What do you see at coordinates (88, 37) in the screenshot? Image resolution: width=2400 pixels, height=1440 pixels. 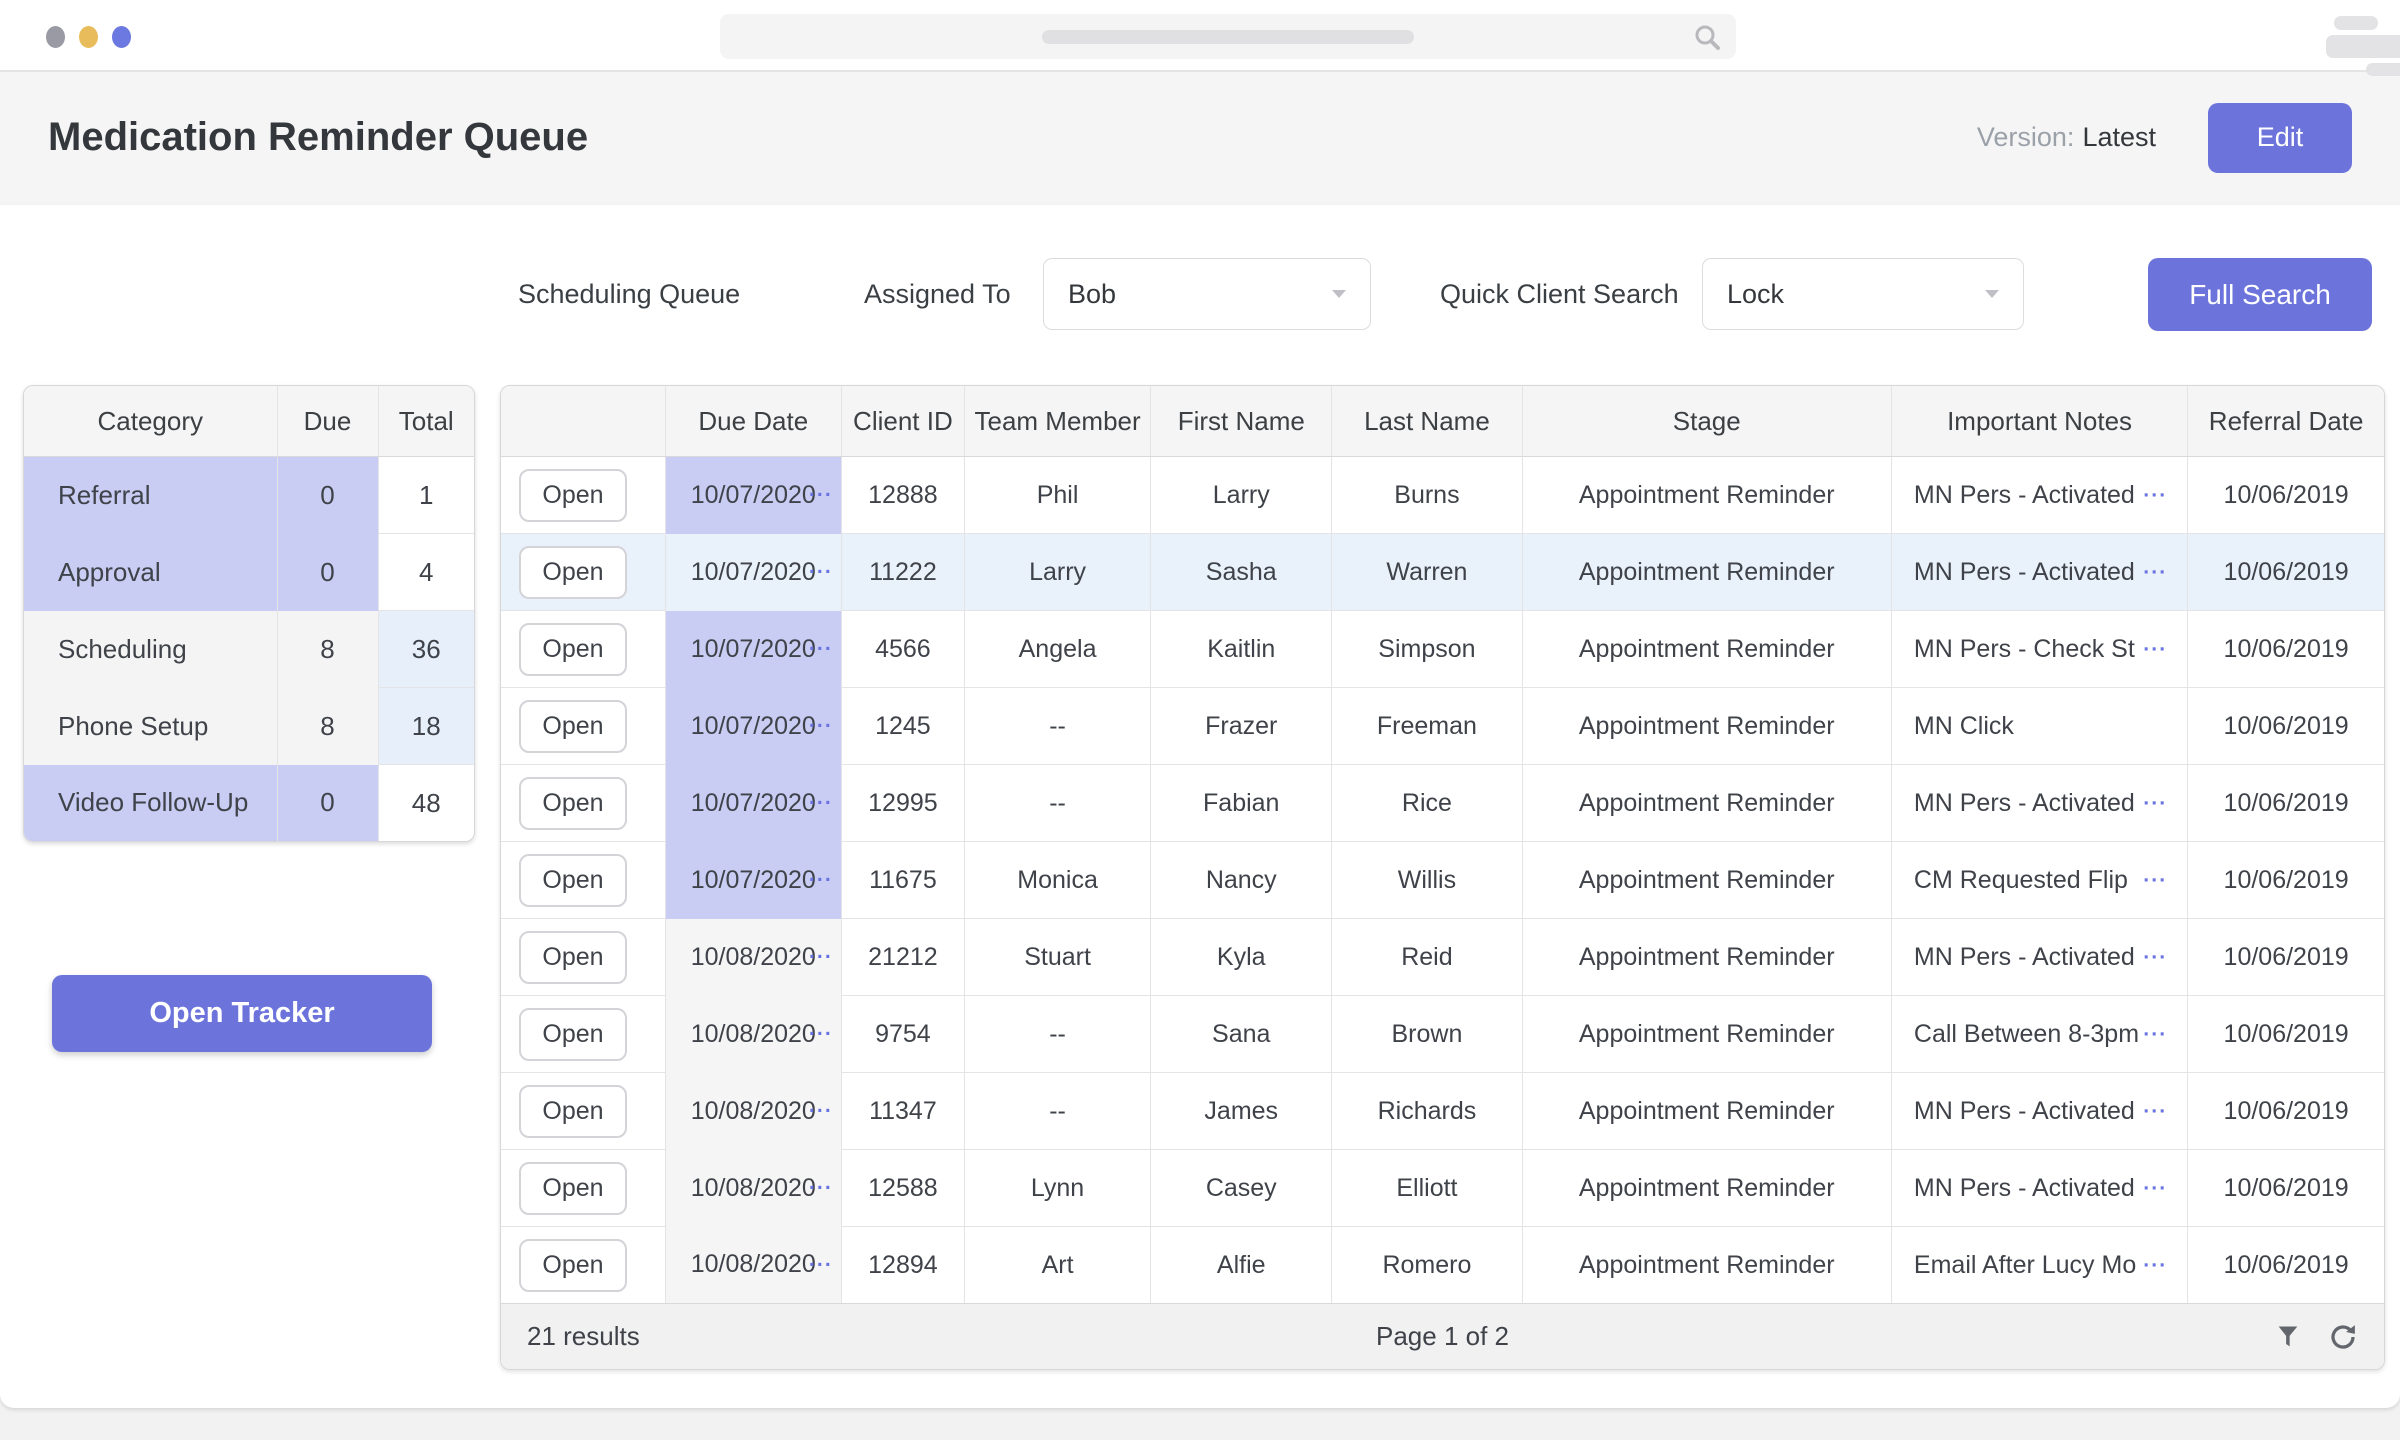 I see `window-control-minimize-dot` at bounding box center [88, 37].